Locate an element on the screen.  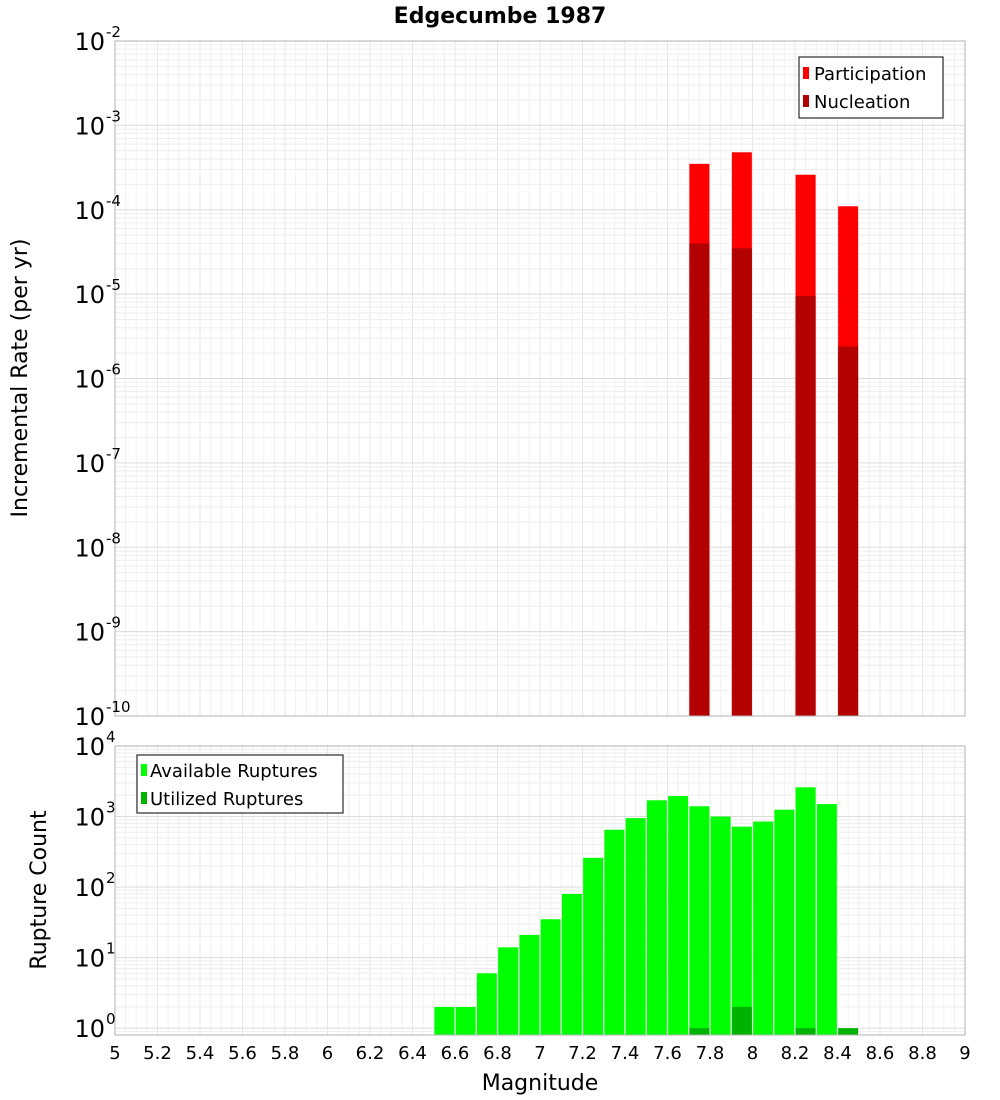
legend-label-nucleation: Nucleation is located at coordinates (862, 102).